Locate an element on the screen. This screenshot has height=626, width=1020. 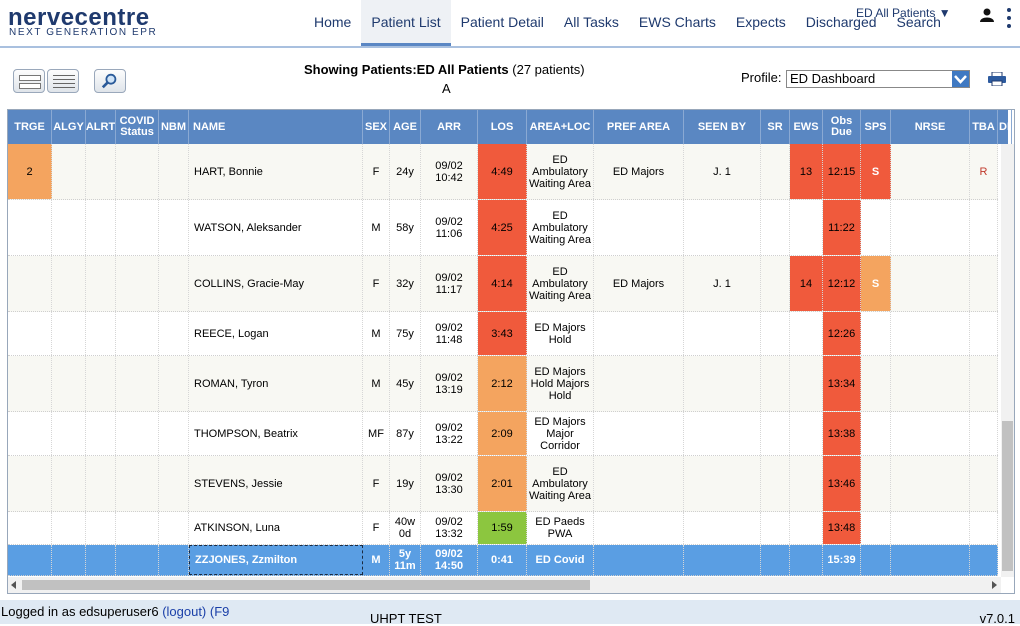
f9-link: (F9 is located at coordinates (219, 611).